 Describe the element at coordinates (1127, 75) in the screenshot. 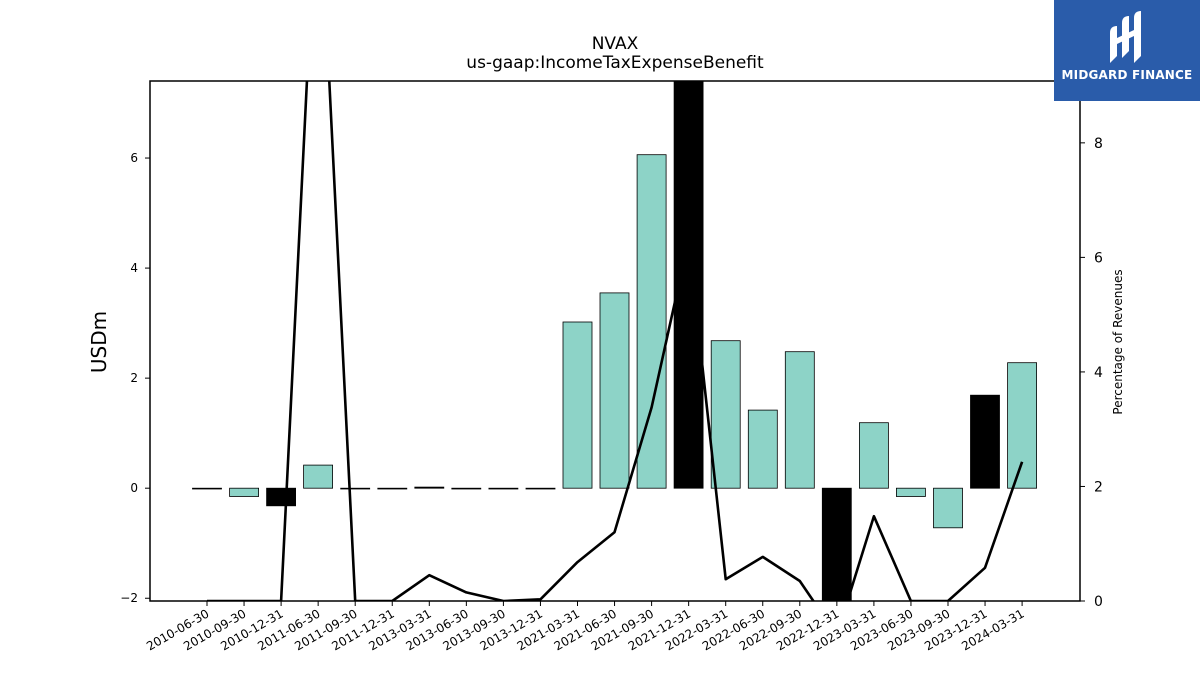

I see `logo-text: MIDGARD FINANCE` at that location.